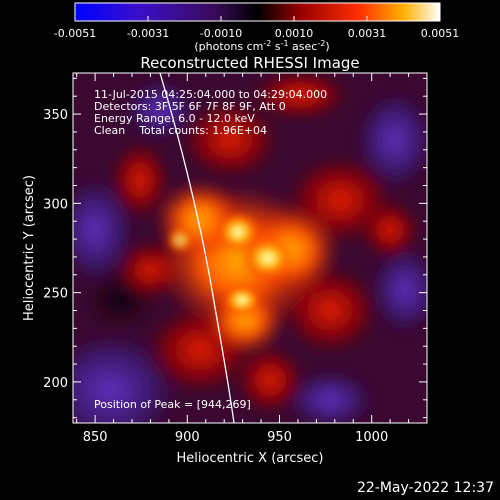  I want to click on annotation-line-detectors: Detectors: 3F 5F 6F 7F 8F 9F, Att 0, so click(190, 106).